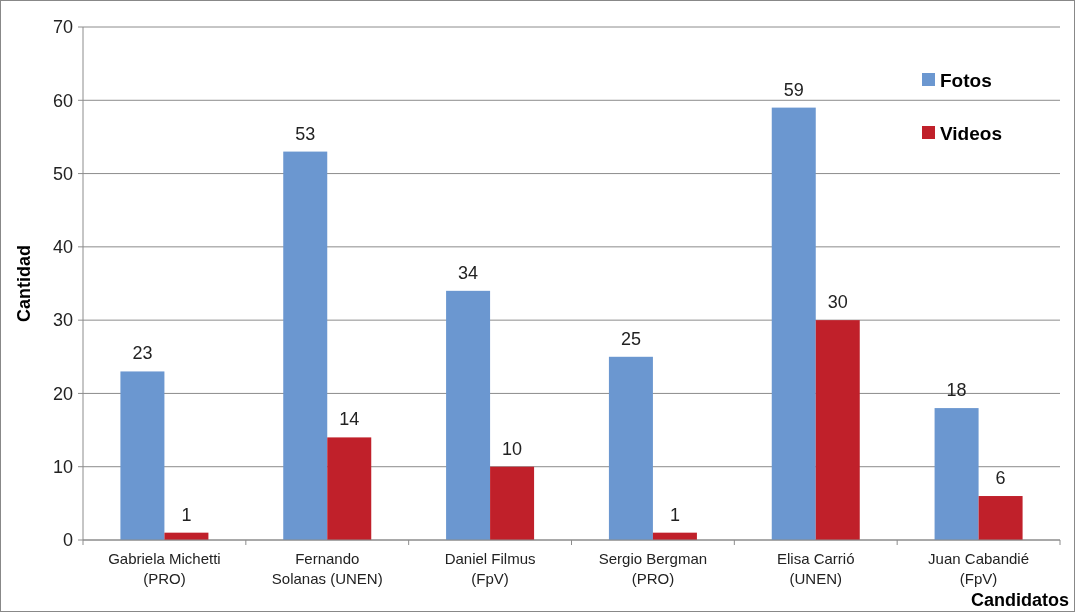 The width and height of the screenshot is (1075, 612). Describe the element at coordinates (966, 80) in the screenshot. I see `legend-label: Fotos` at that location.